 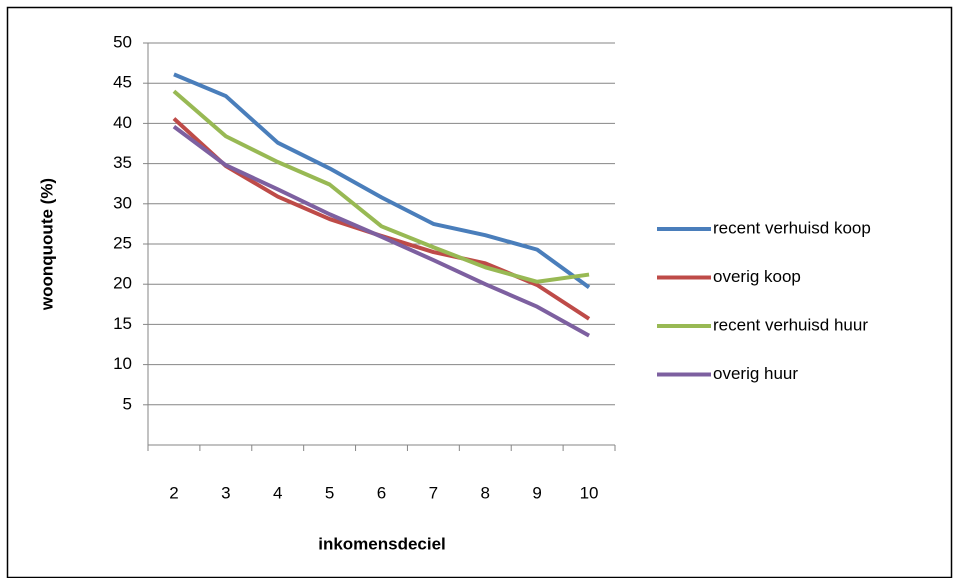 What do you see at coordinates (122, 323) in the screenshot?
I see `y-tick-label: 15` at bounding box center [122, 323].